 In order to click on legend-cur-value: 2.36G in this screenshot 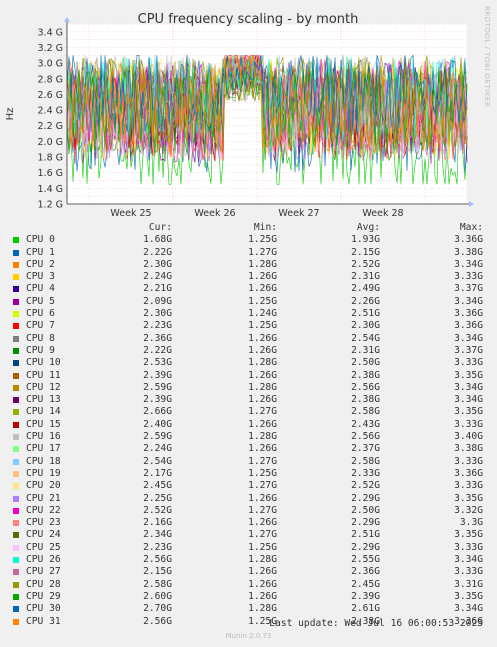, I will do `click(157, 338)`.